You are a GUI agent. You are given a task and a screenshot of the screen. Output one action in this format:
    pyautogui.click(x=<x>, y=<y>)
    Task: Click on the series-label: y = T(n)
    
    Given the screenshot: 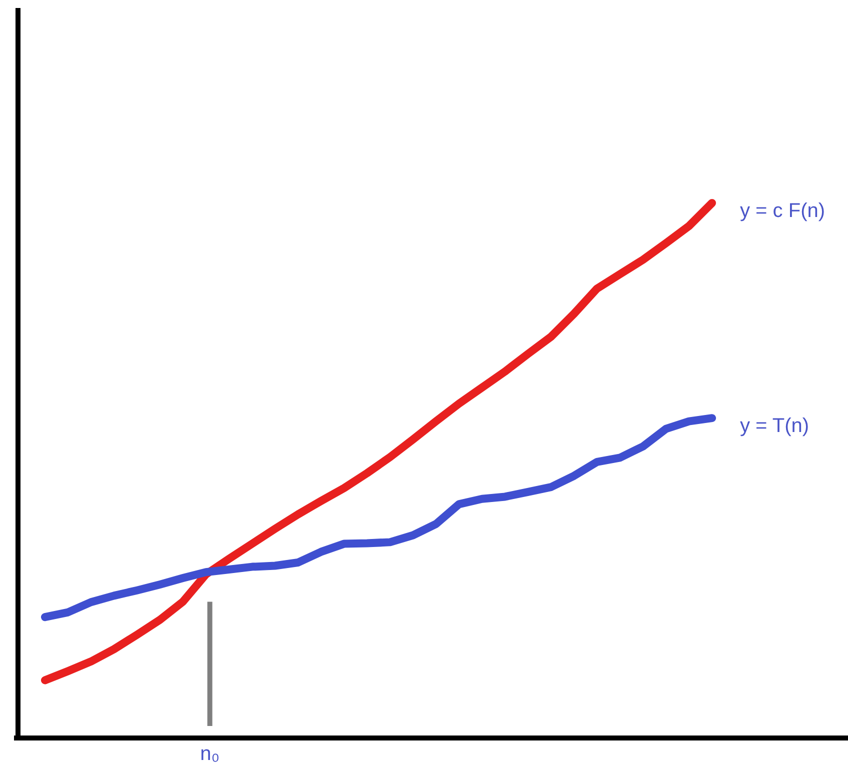 What is the action you would take?
    pyautogui.click(x=775, y=426)
    